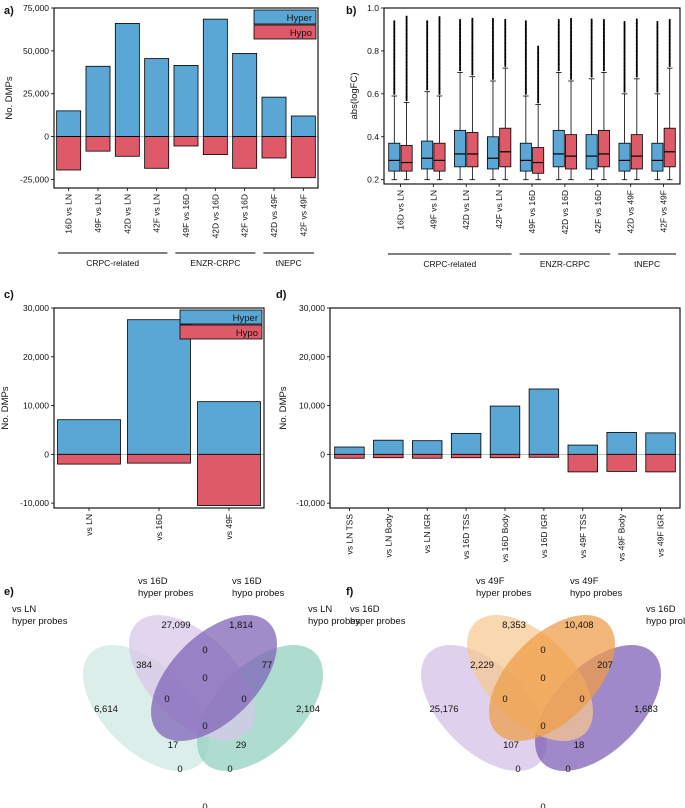  What do you see at coordinates (221, 317) in the screenshot?
I see `legend-swatch-hyper` at bounding box center [221, 317].